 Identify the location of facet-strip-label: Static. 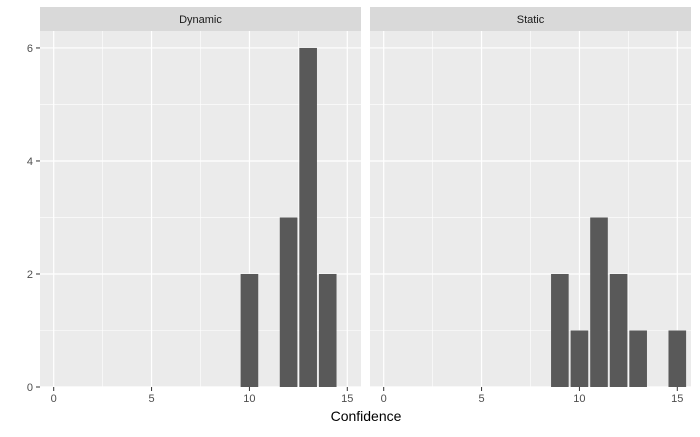
(531, 20).